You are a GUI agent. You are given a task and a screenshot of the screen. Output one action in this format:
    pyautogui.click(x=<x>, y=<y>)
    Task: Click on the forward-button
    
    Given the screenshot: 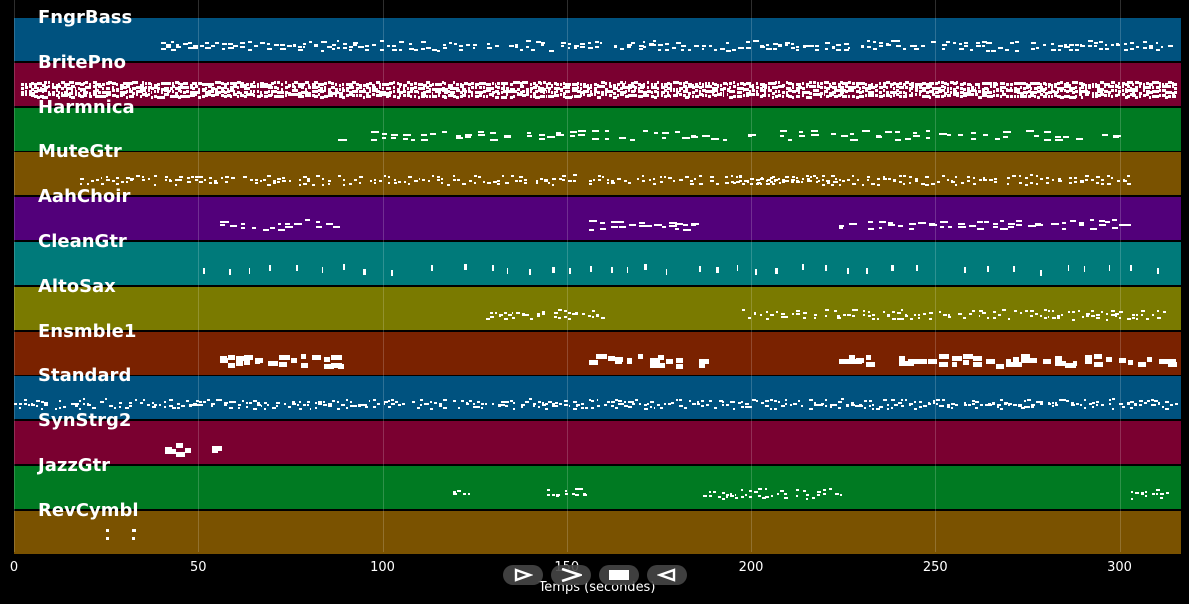 What is the action you would take?
    pyautogui.click(x=571, y=575)
    